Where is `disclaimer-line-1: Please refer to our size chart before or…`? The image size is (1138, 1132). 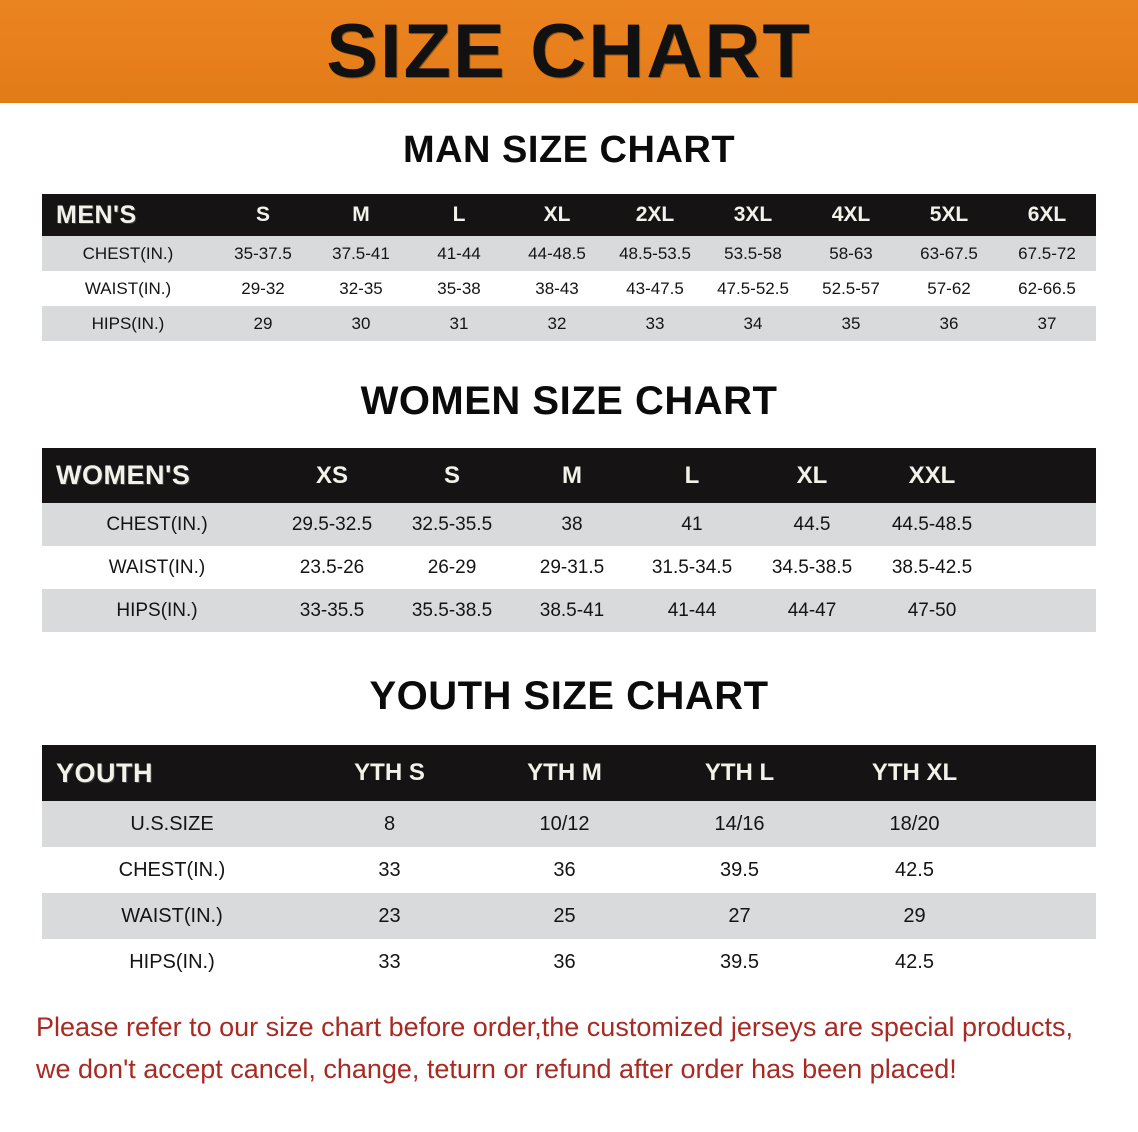 disclaimer-line-1: Please refer to our size chart before or… is located at coordinates (555, 1027).